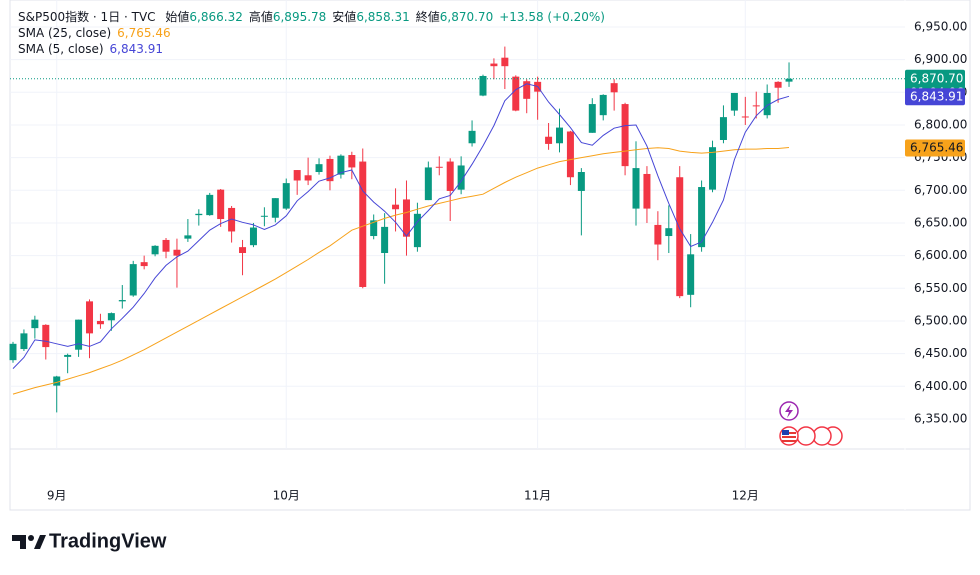 The height and width of the screenshot is (575, 980). I want to click on y-tick-label: 6,500.00, so click(940, 320).